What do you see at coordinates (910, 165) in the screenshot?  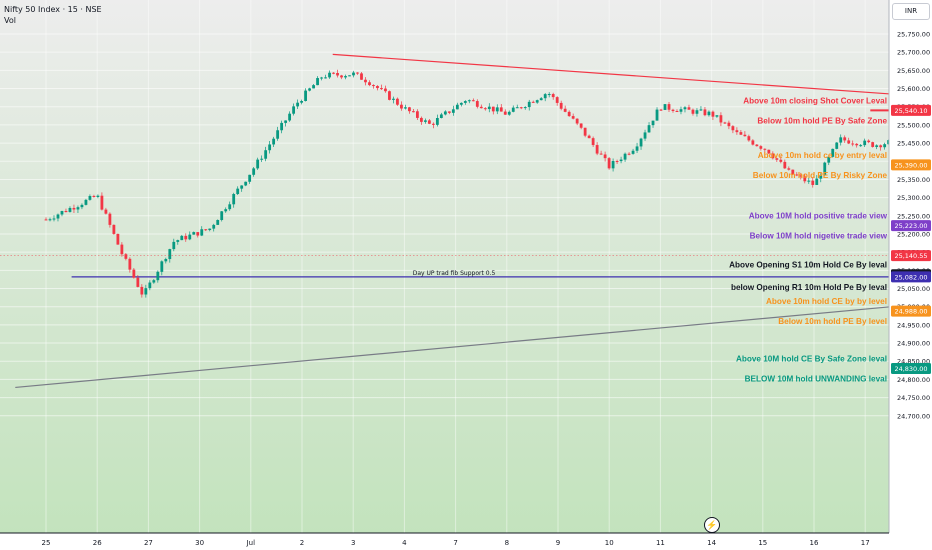 I see `price-tag-1: 25,390.00` at bounding box center [910, 165].